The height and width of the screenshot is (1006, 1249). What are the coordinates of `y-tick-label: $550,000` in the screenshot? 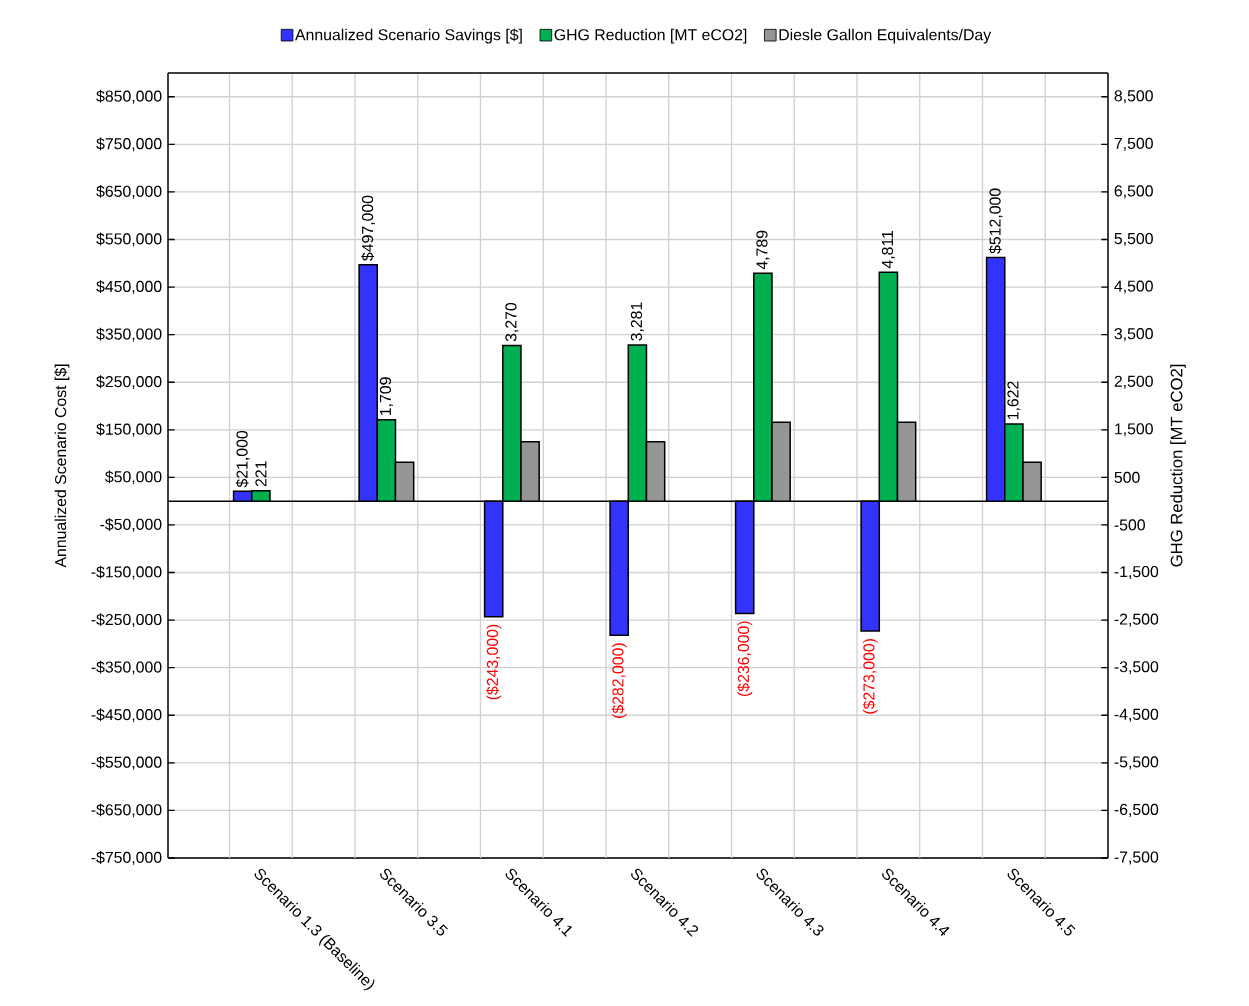 It's located at (129, 239).